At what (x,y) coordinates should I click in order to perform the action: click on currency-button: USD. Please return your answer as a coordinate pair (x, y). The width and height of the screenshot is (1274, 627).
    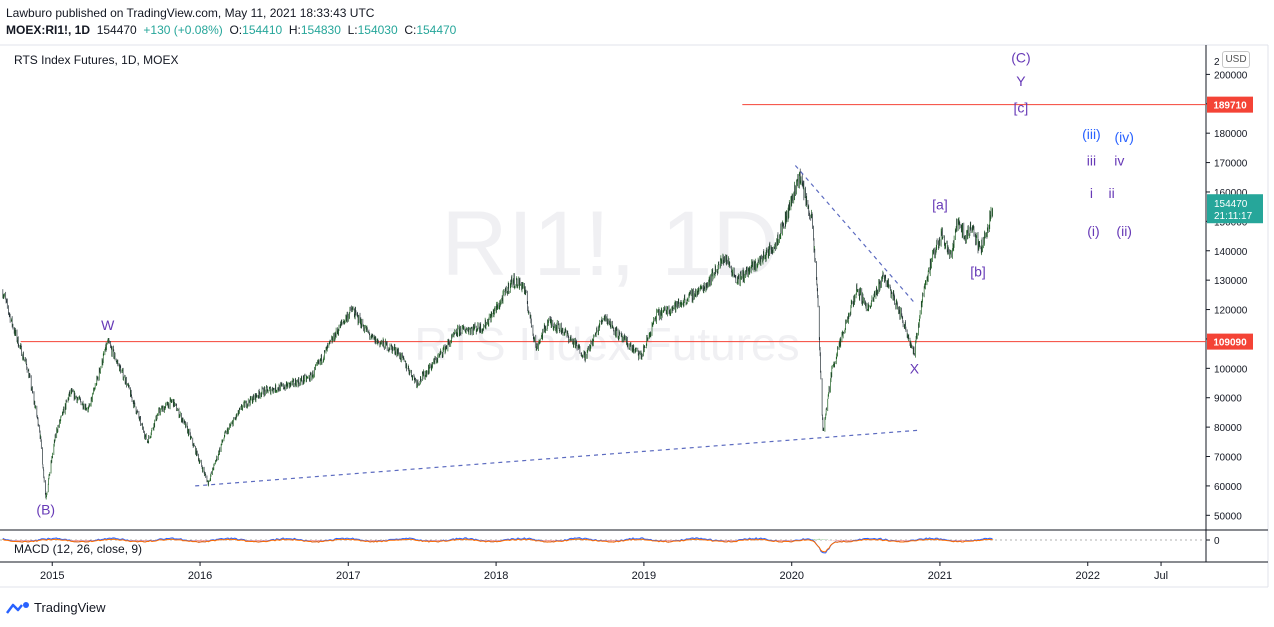
    Looking at the image, I should click on (1236, 59).